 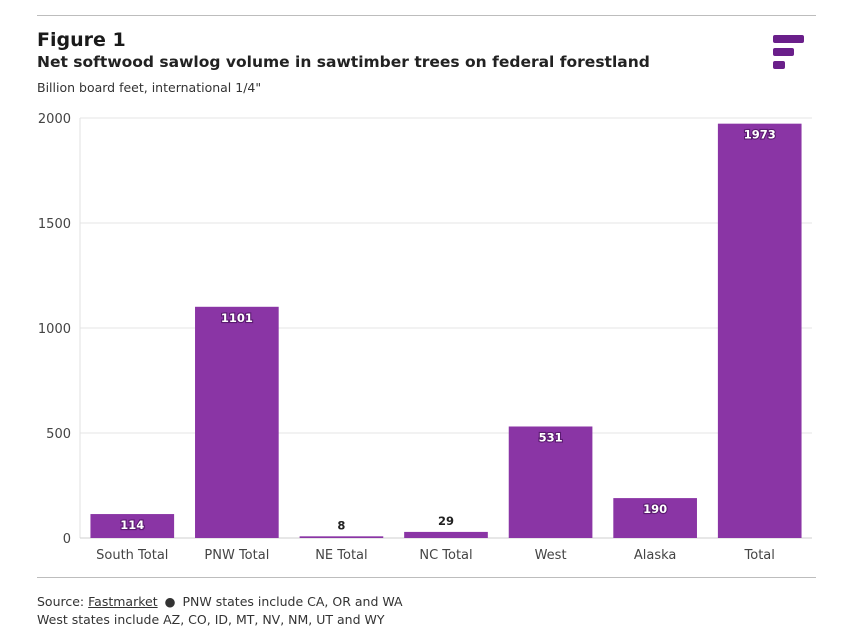 I want to click on data-label: 8, so click(x=341, y=525).